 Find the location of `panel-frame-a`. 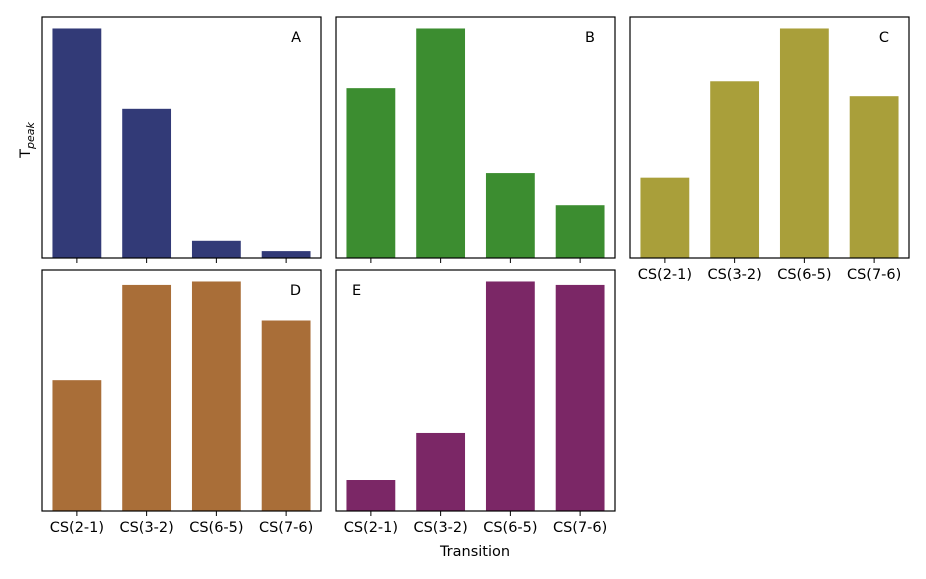

panel-frame-a is located at coordinates (181, 137).